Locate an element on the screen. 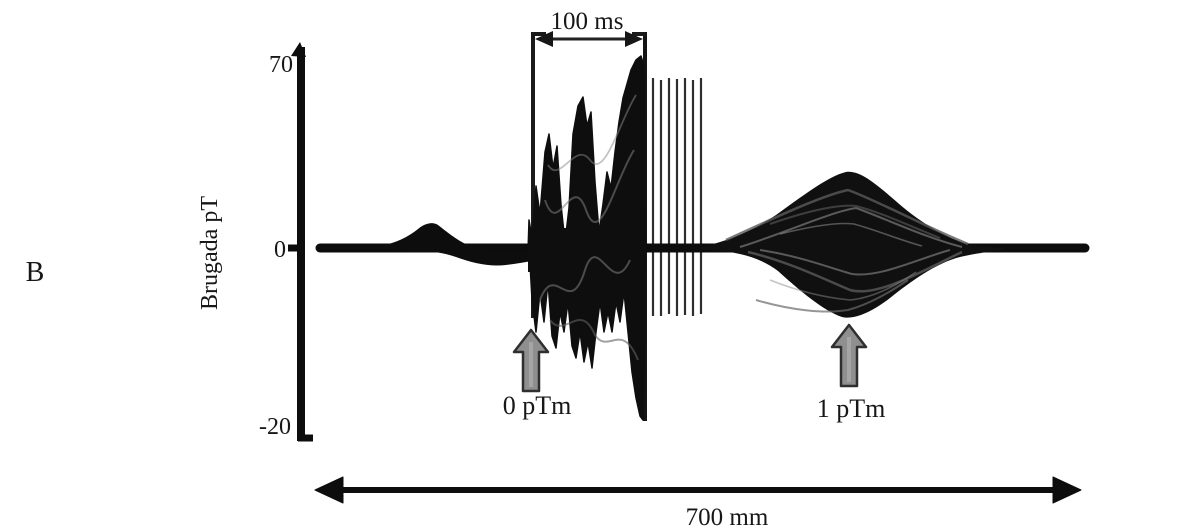  y-axis-title: Brugada pT is located at coordinates (210, 253).